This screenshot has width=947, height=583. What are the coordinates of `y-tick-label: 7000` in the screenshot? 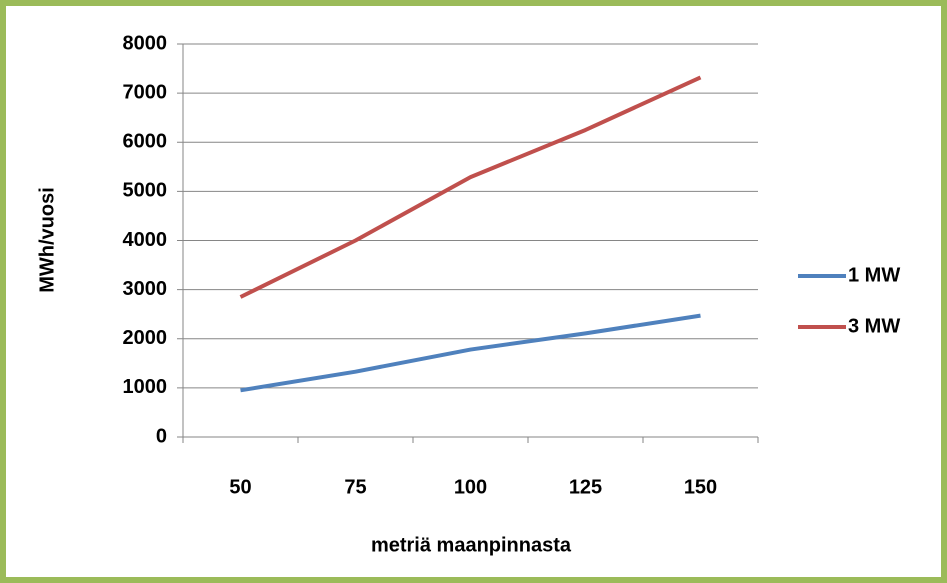 It's located at (145, 92).